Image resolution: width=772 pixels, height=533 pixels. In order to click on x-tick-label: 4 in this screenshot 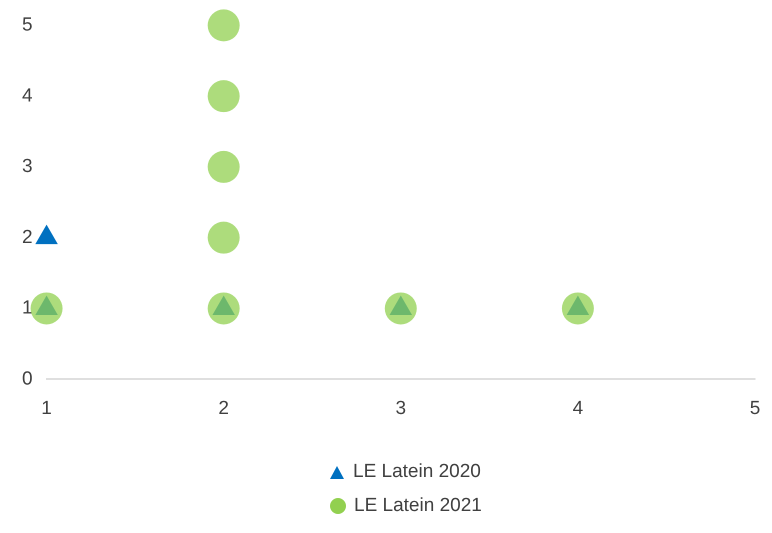, I will do `click(578, 408)`.